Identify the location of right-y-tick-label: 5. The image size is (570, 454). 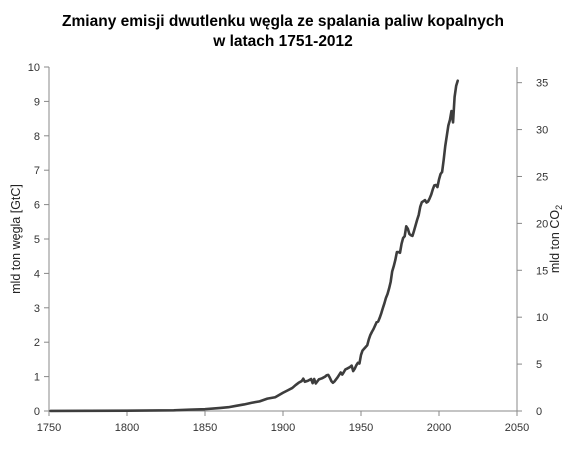
(539, 365).